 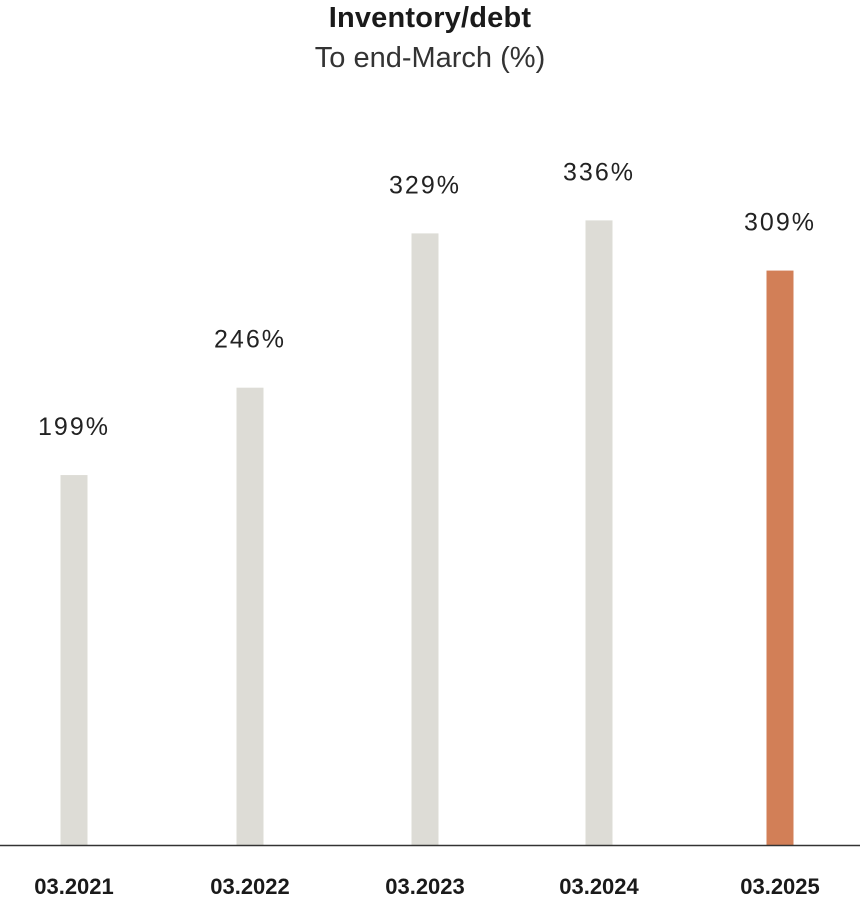 I want to click on value-label: 336%, so click(x=599, y=172).